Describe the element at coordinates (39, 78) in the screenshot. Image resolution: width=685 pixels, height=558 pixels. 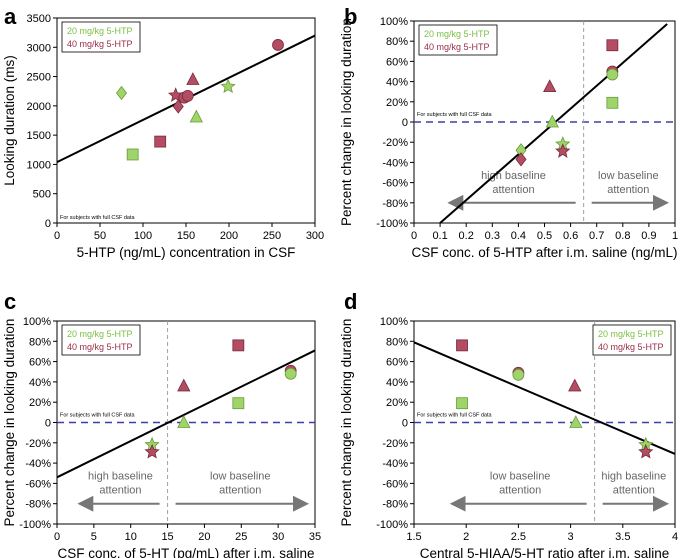
I see `y-tick-label: 2500` at that location.